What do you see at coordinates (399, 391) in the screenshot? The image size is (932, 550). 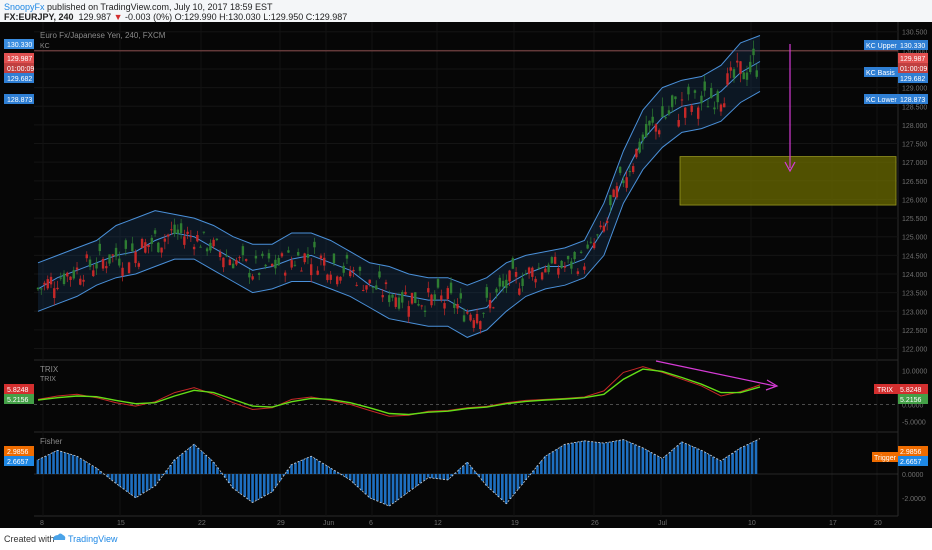 I see `trix-lines` at bounding box center [399, 391].